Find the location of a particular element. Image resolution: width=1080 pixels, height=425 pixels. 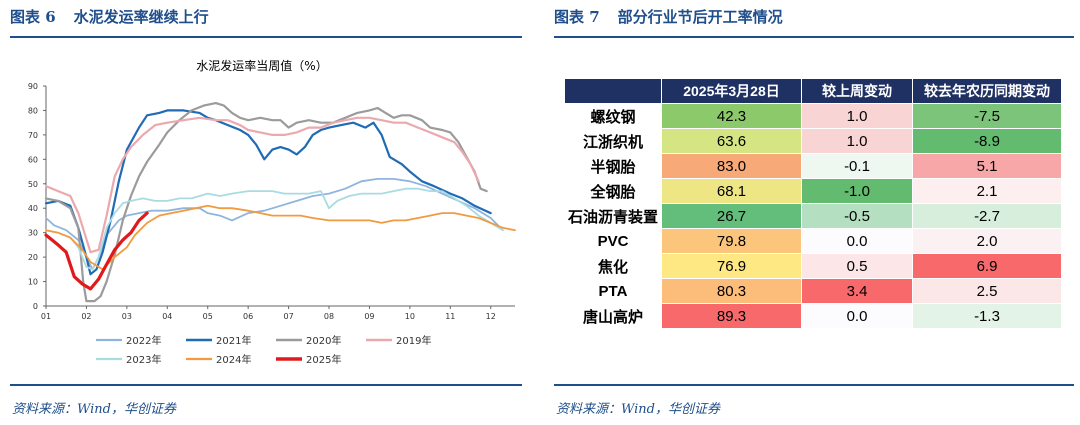

legend-item: 2025年 is located at coordinates (308, 359).